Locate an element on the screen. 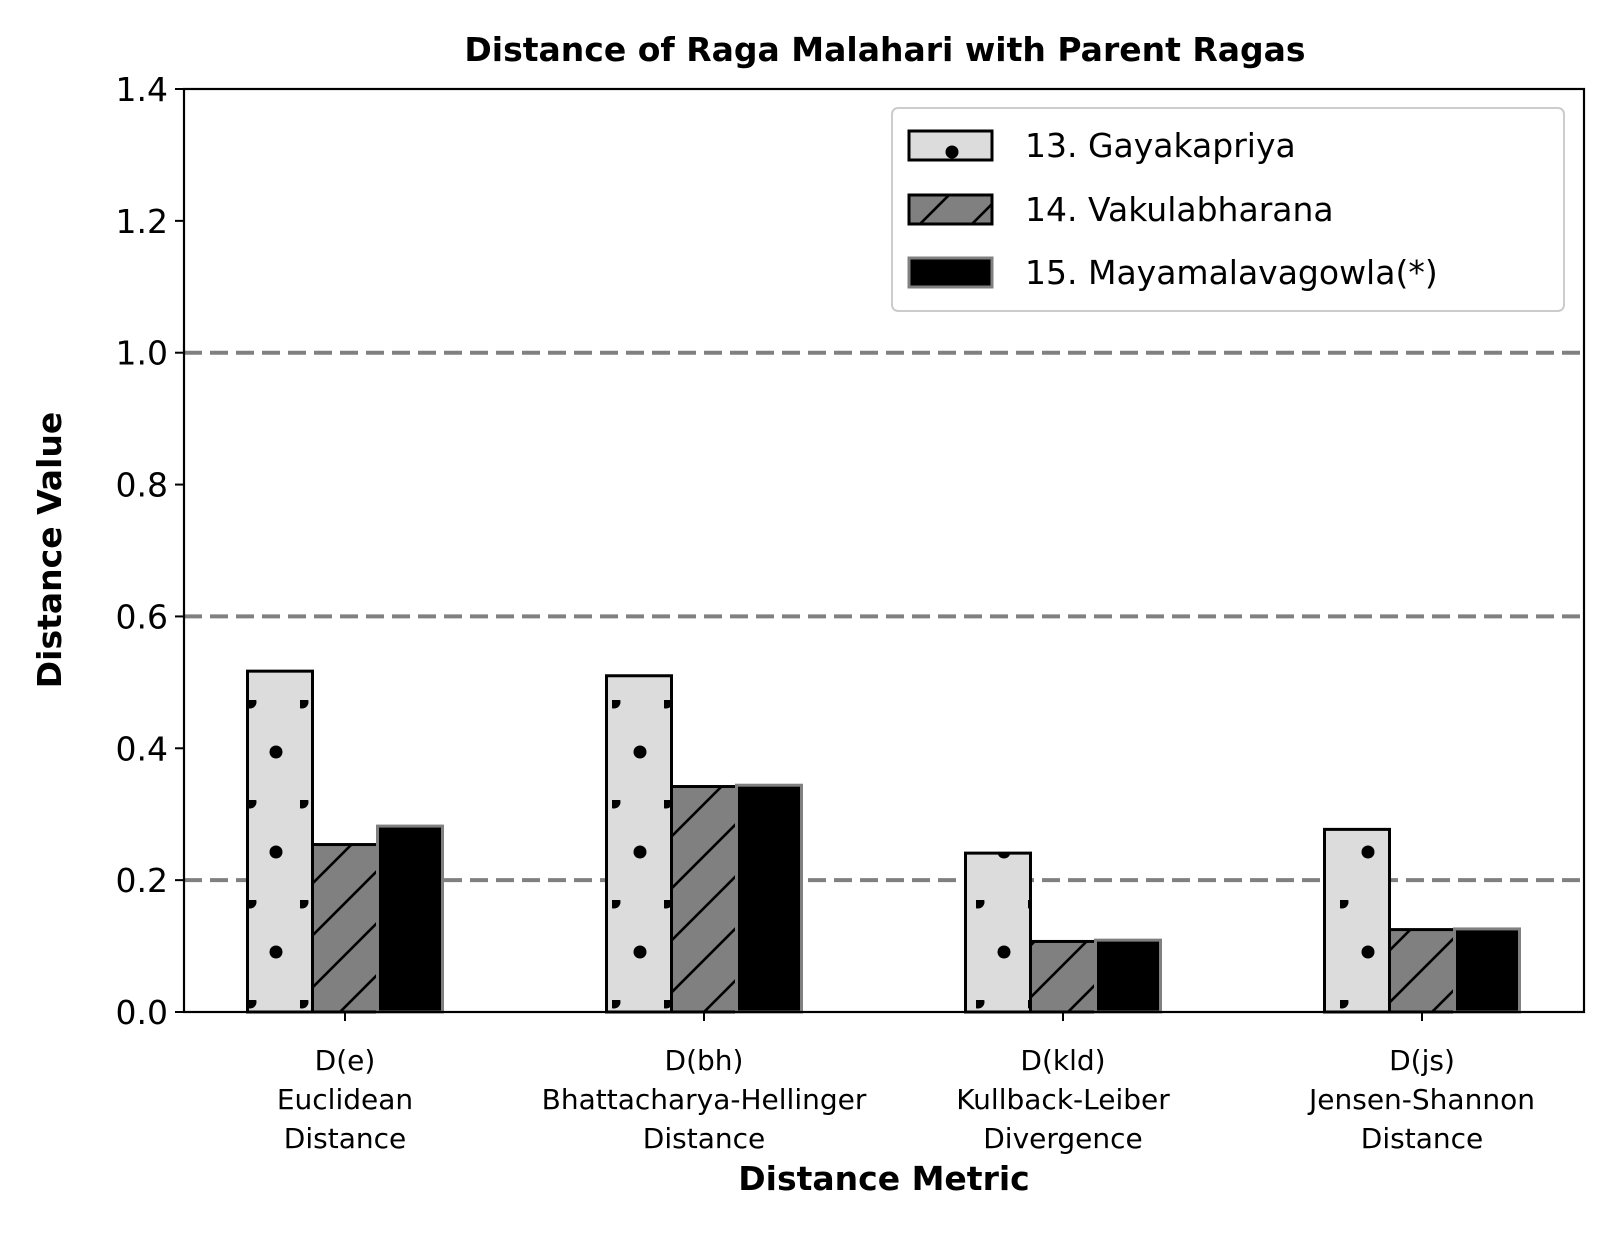 This screenshot has width=1609, height=1244. x-tick-label-line: D(e) is located at coordinates (345, 1060).